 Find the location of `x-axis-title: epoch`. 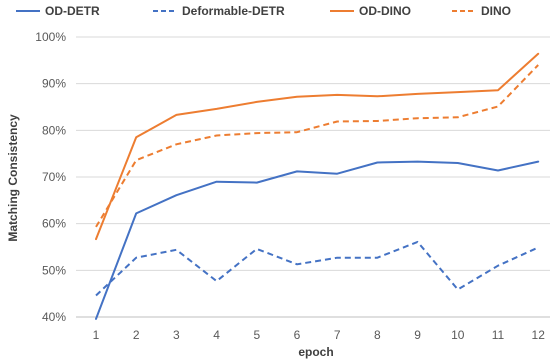

x-axis-title: epoch is located at coordinates (315, 352).